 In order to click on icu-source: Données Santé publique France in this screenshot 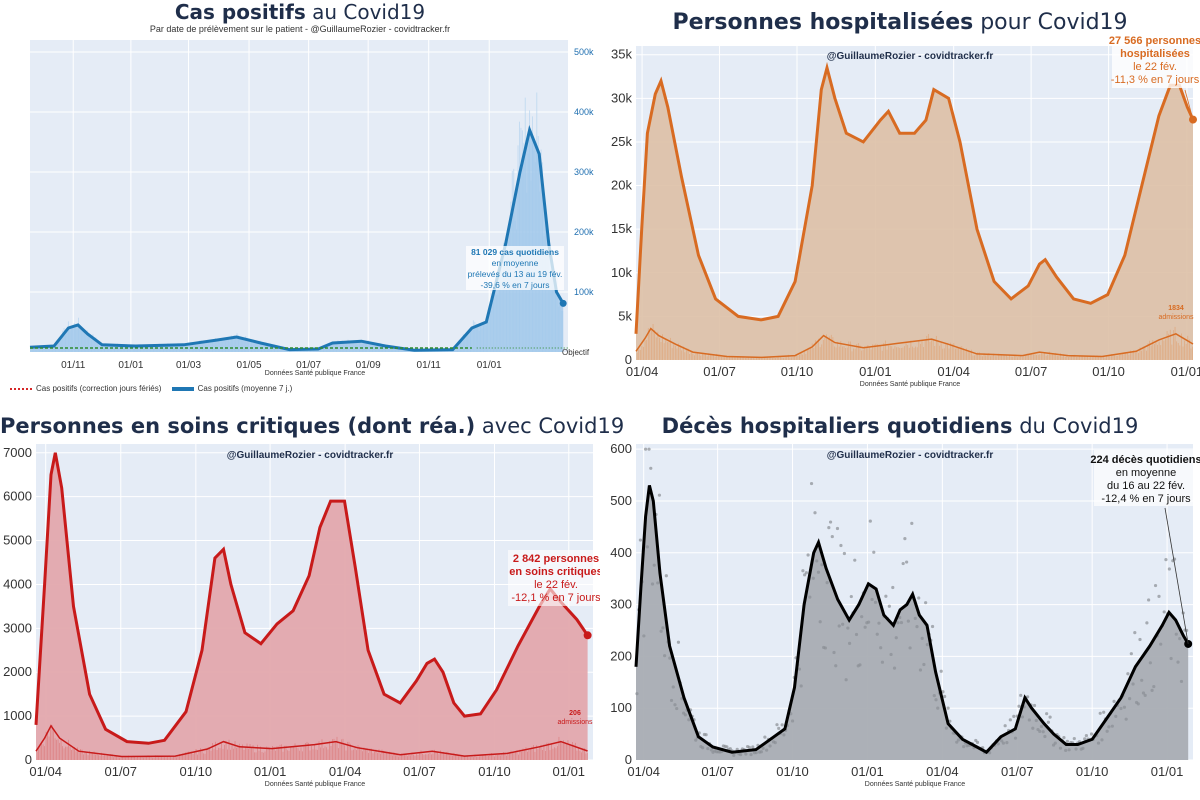, I will do `click(315, 784)`.